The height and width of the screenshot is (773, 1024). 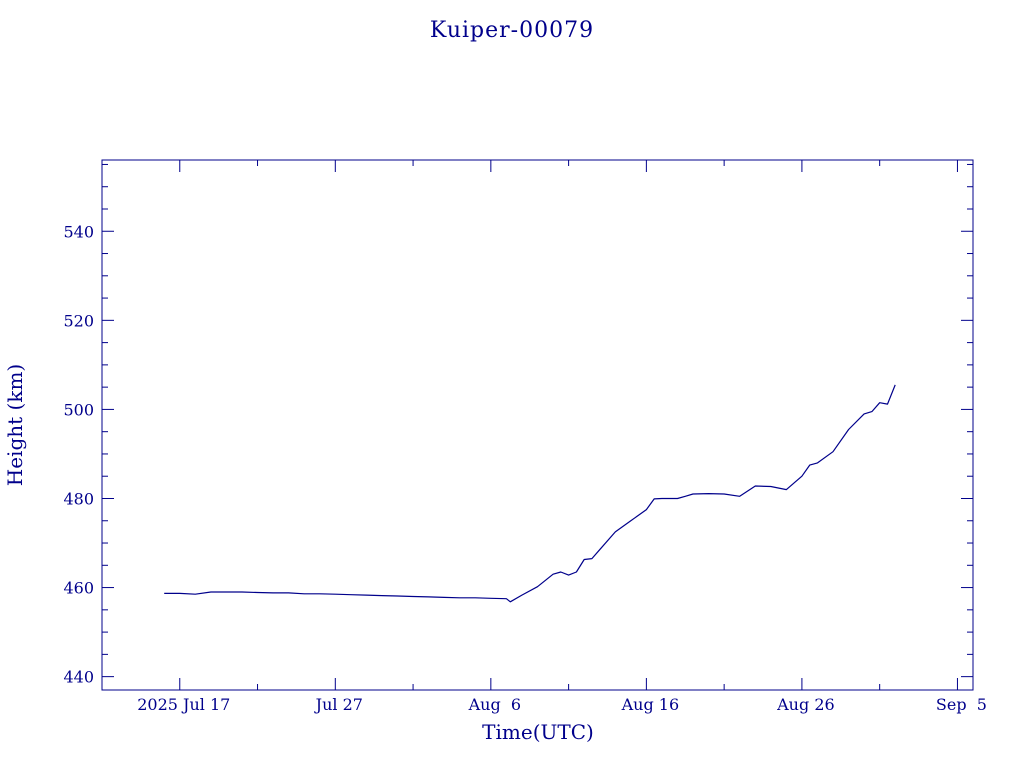 I want to click on y-tick-label: 460, so click(x=78, y=588).